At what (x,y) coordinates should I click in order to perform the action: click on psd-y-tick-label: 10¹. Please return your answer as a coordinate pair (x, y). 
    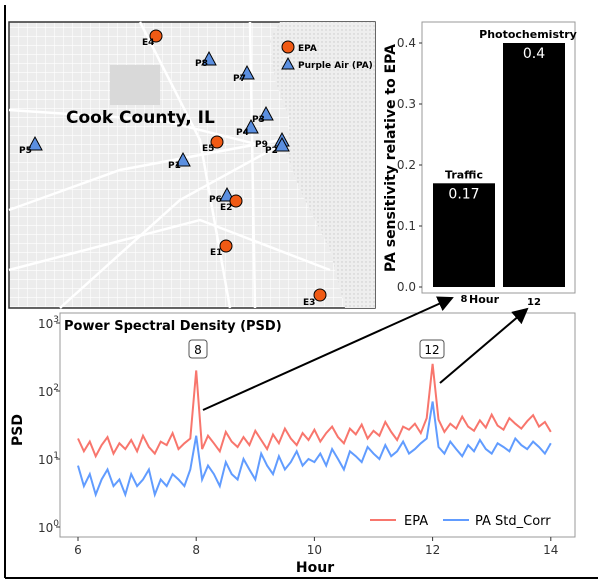
    Looking at the image, I should click on (48, 459).